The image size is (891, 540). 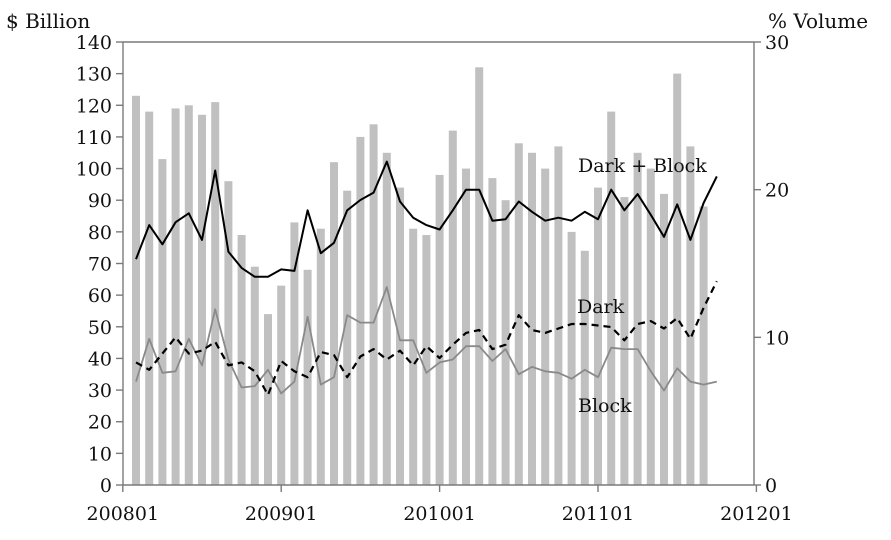 What do you see at coordinates (94, 43) in the screenshot?
I see `left-tick-label: 140` at bounding box center [94, 43].